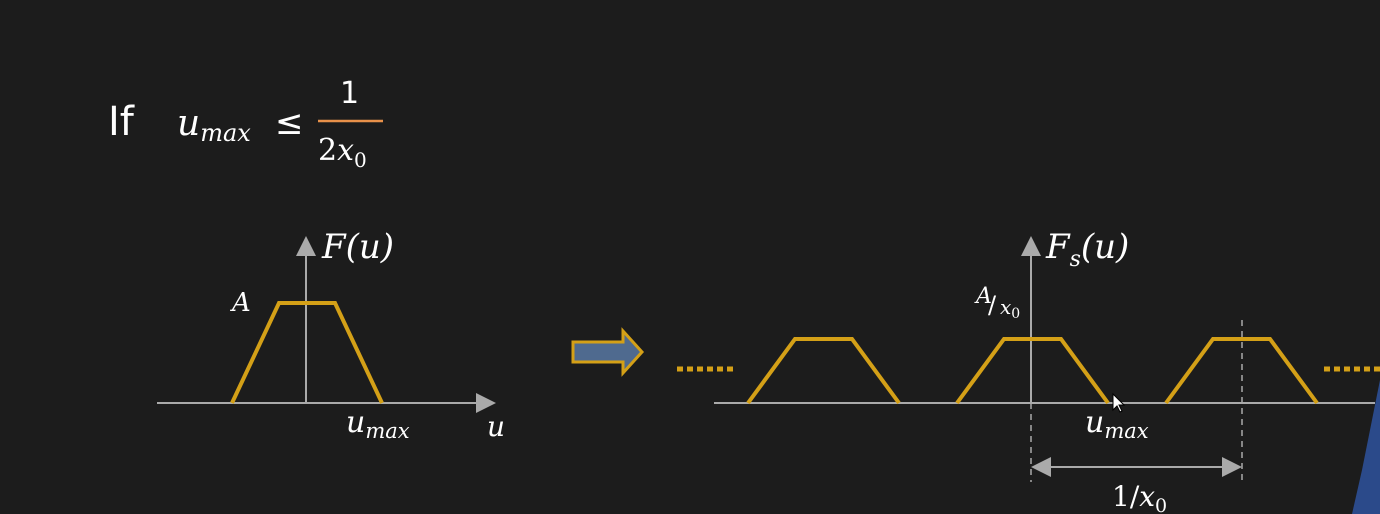 The height and width of the screenshot is (514, 1380). I want to click on right-umax-label: umax, so click(1117, 424).